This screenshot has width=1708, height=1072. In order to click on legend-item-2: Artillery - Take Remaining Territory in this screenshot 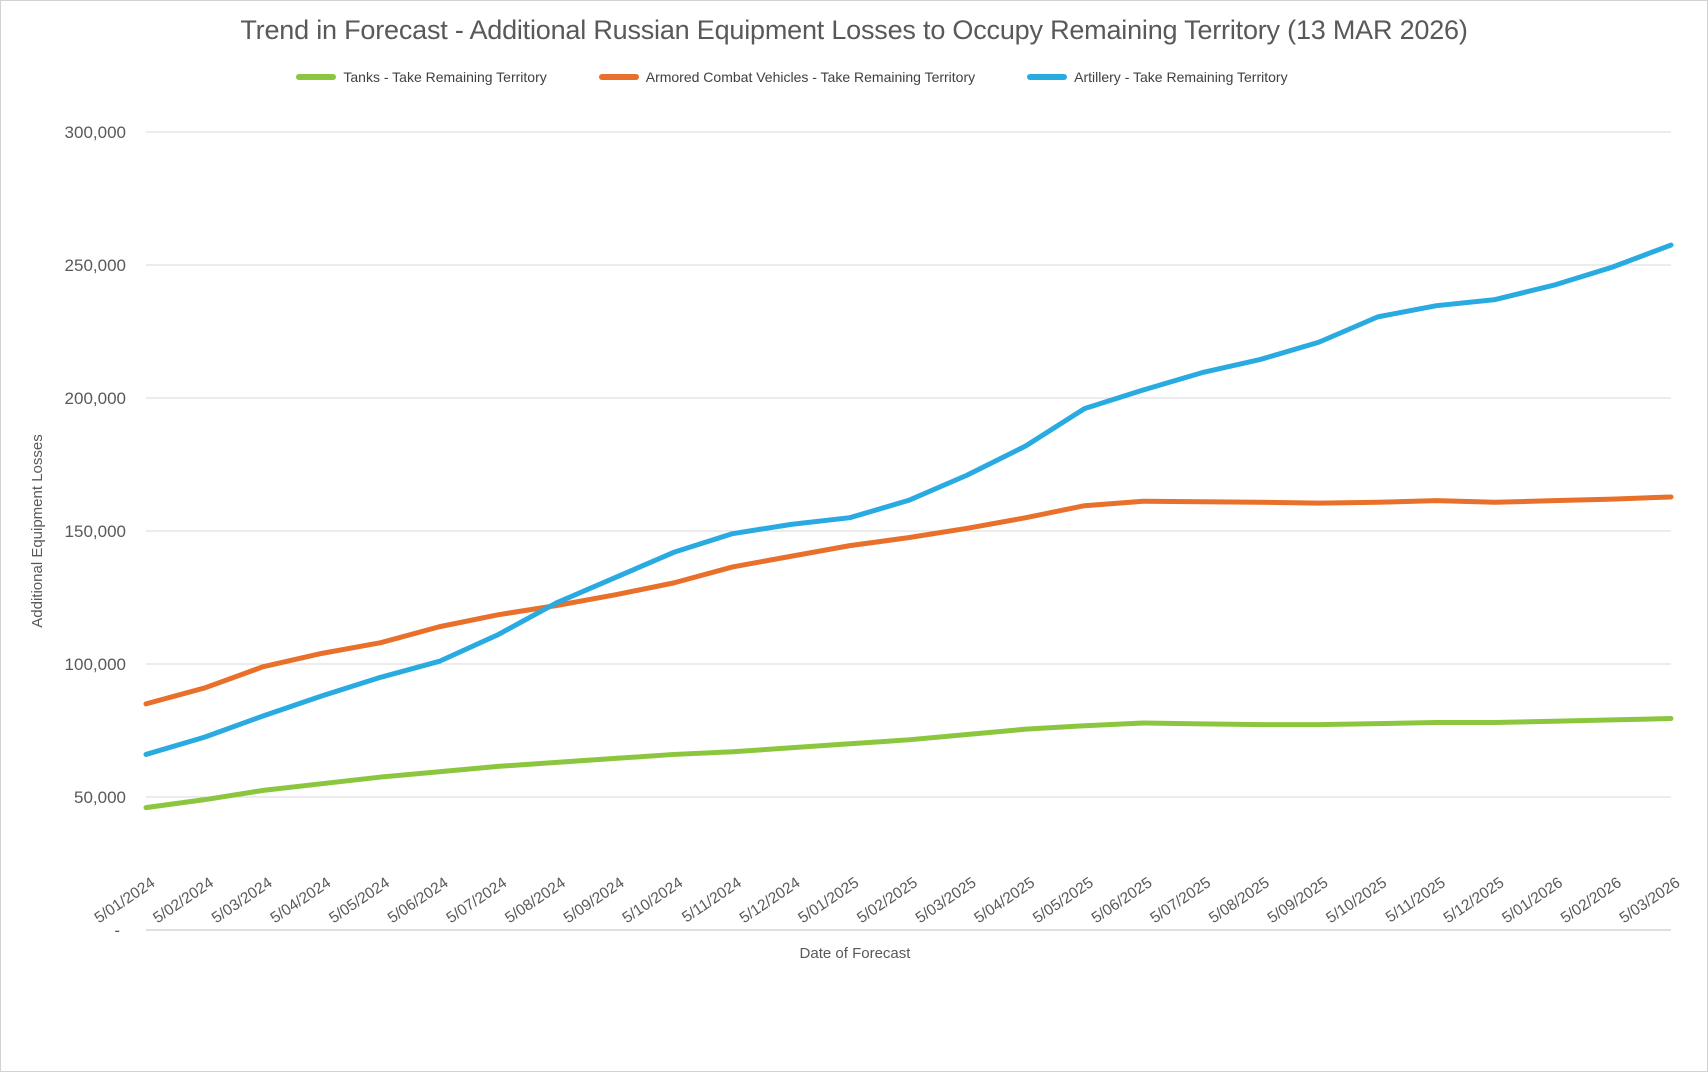, I will do `click(1157, 77)`.